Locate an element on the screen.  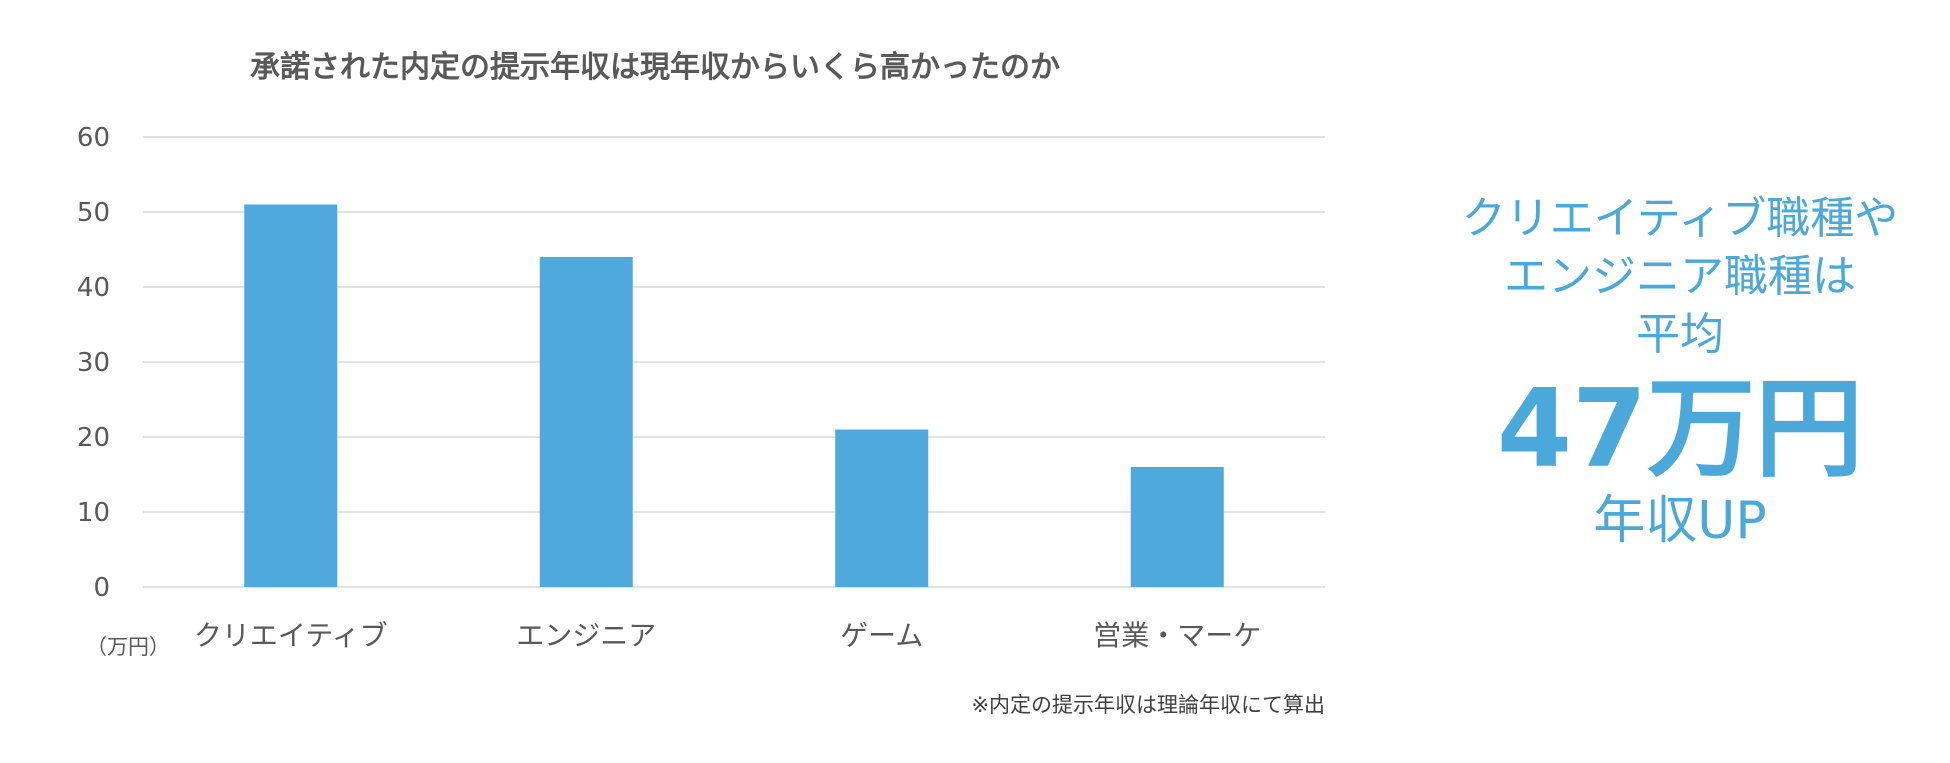
x-tick-label: 営業・マーケ is located at coordinates (1177, 635).